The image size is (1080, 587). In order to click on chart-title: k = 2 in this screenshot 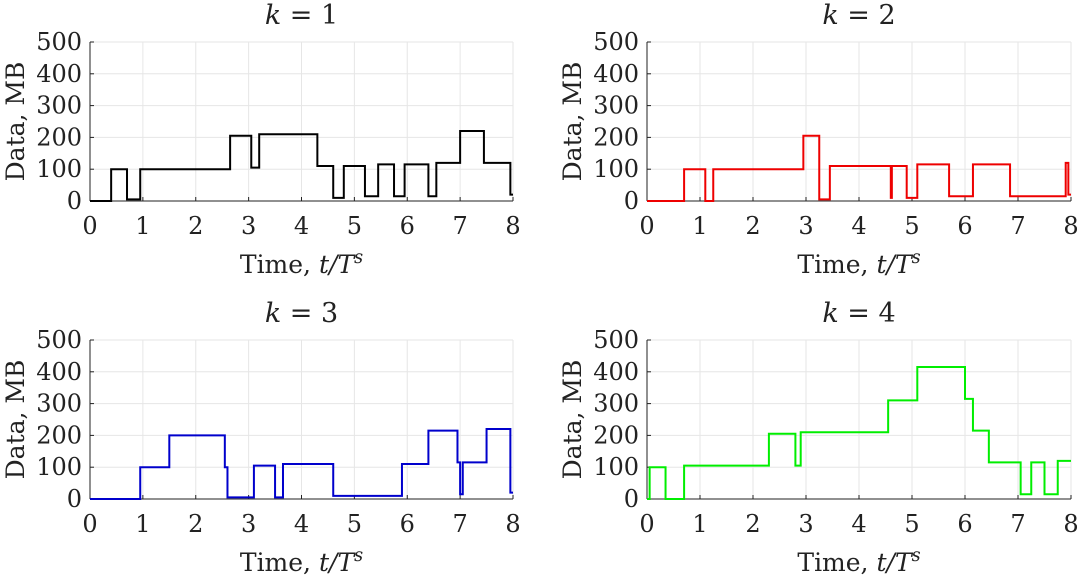, I will do `click(858, 15)`.